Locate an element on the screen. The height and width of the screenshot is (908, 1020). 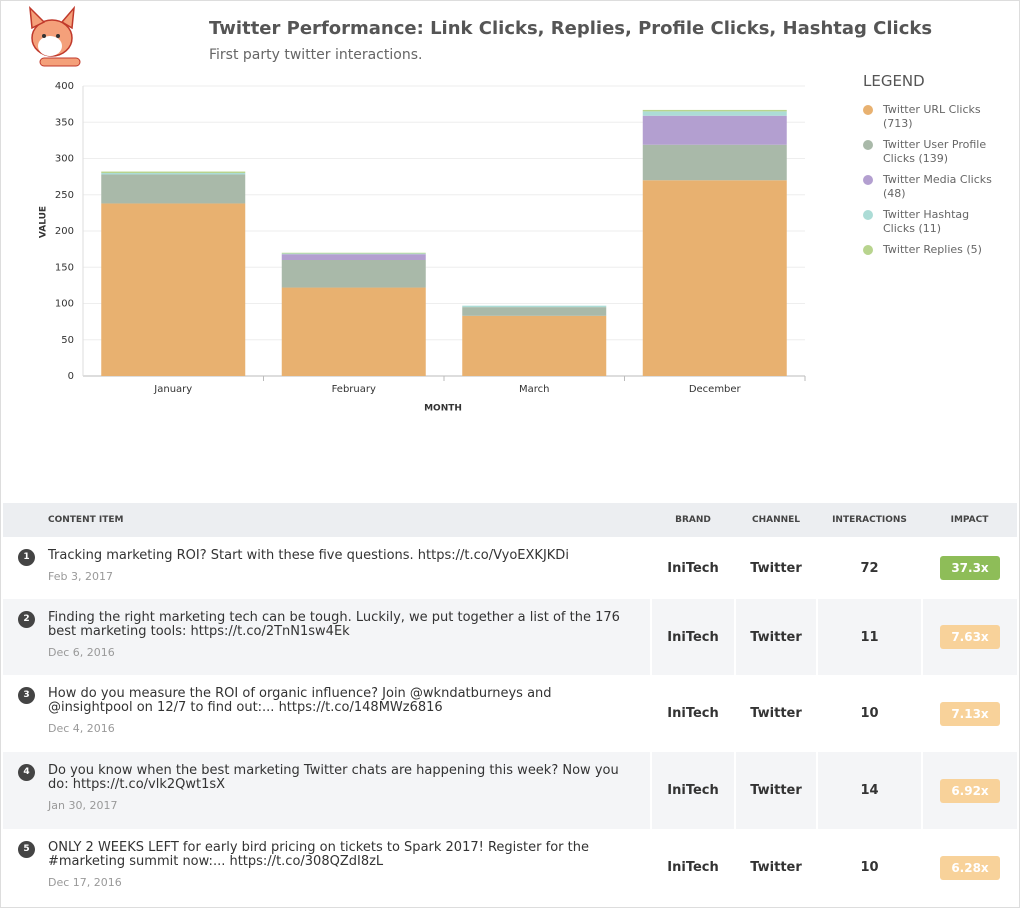
impact-cell: 7.63x is located at coordinates (969, 637).